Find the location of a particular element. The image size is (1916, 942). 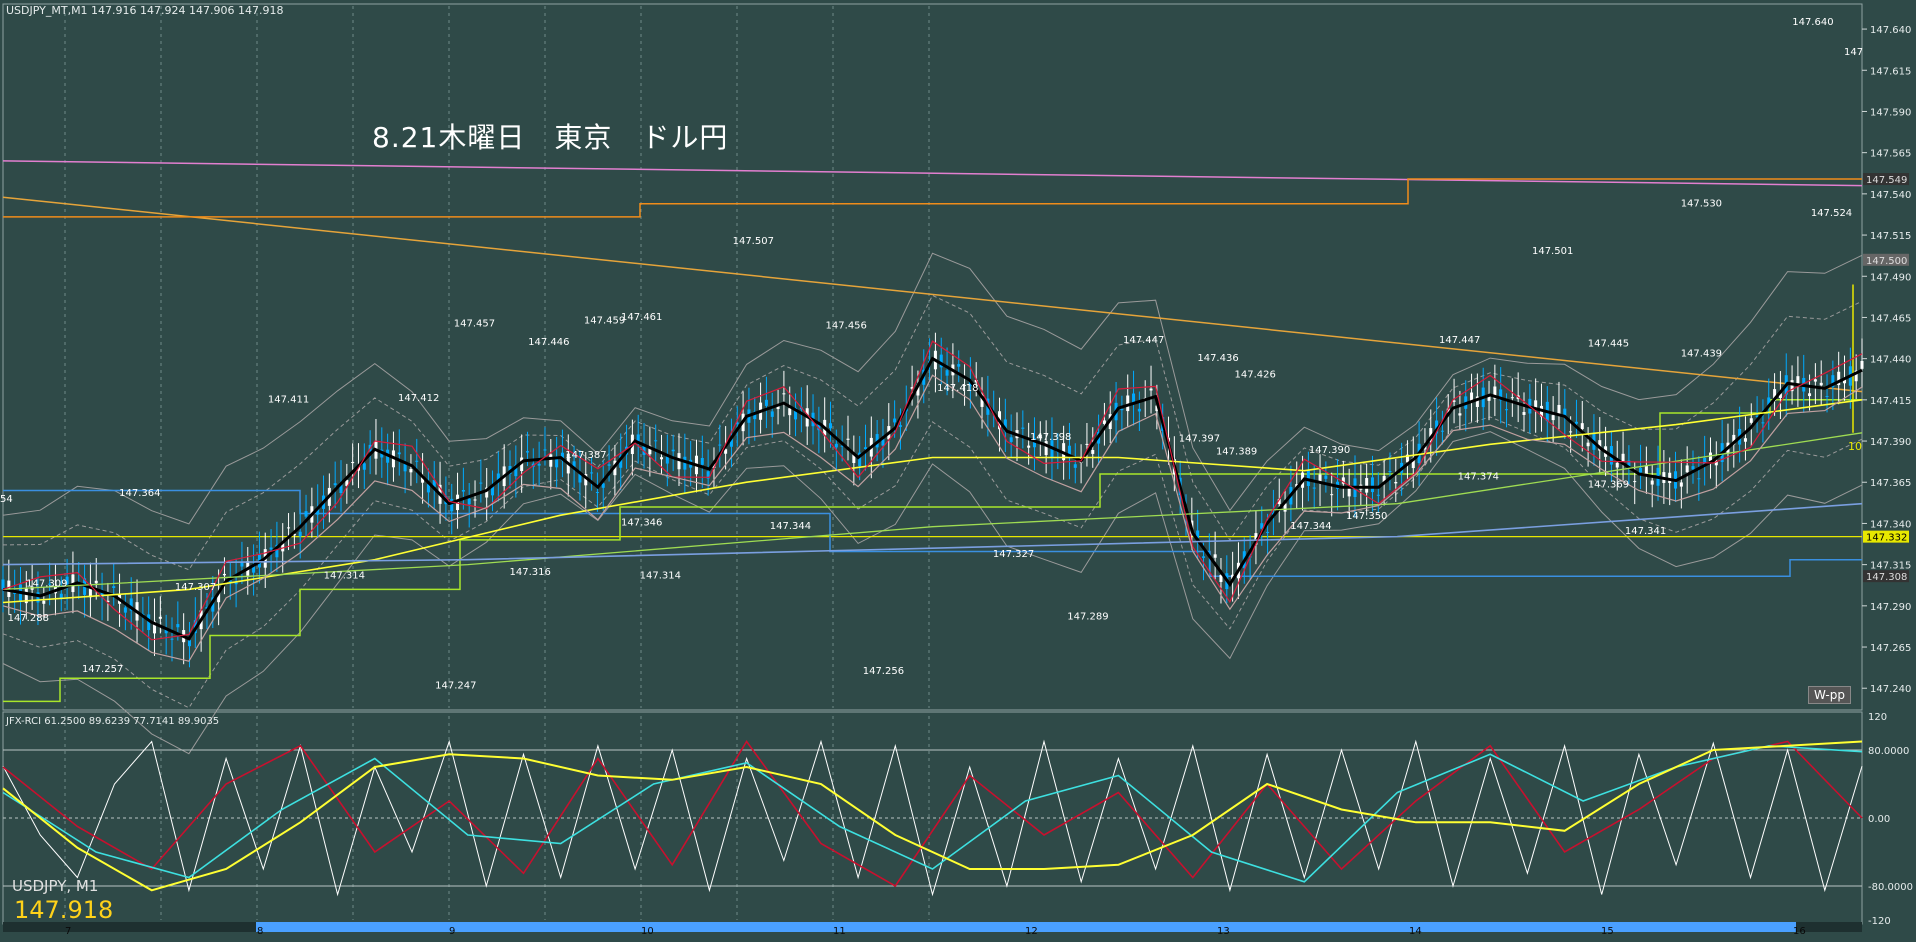

x-tick-label: 12 is located at coordinates (1031, 931).